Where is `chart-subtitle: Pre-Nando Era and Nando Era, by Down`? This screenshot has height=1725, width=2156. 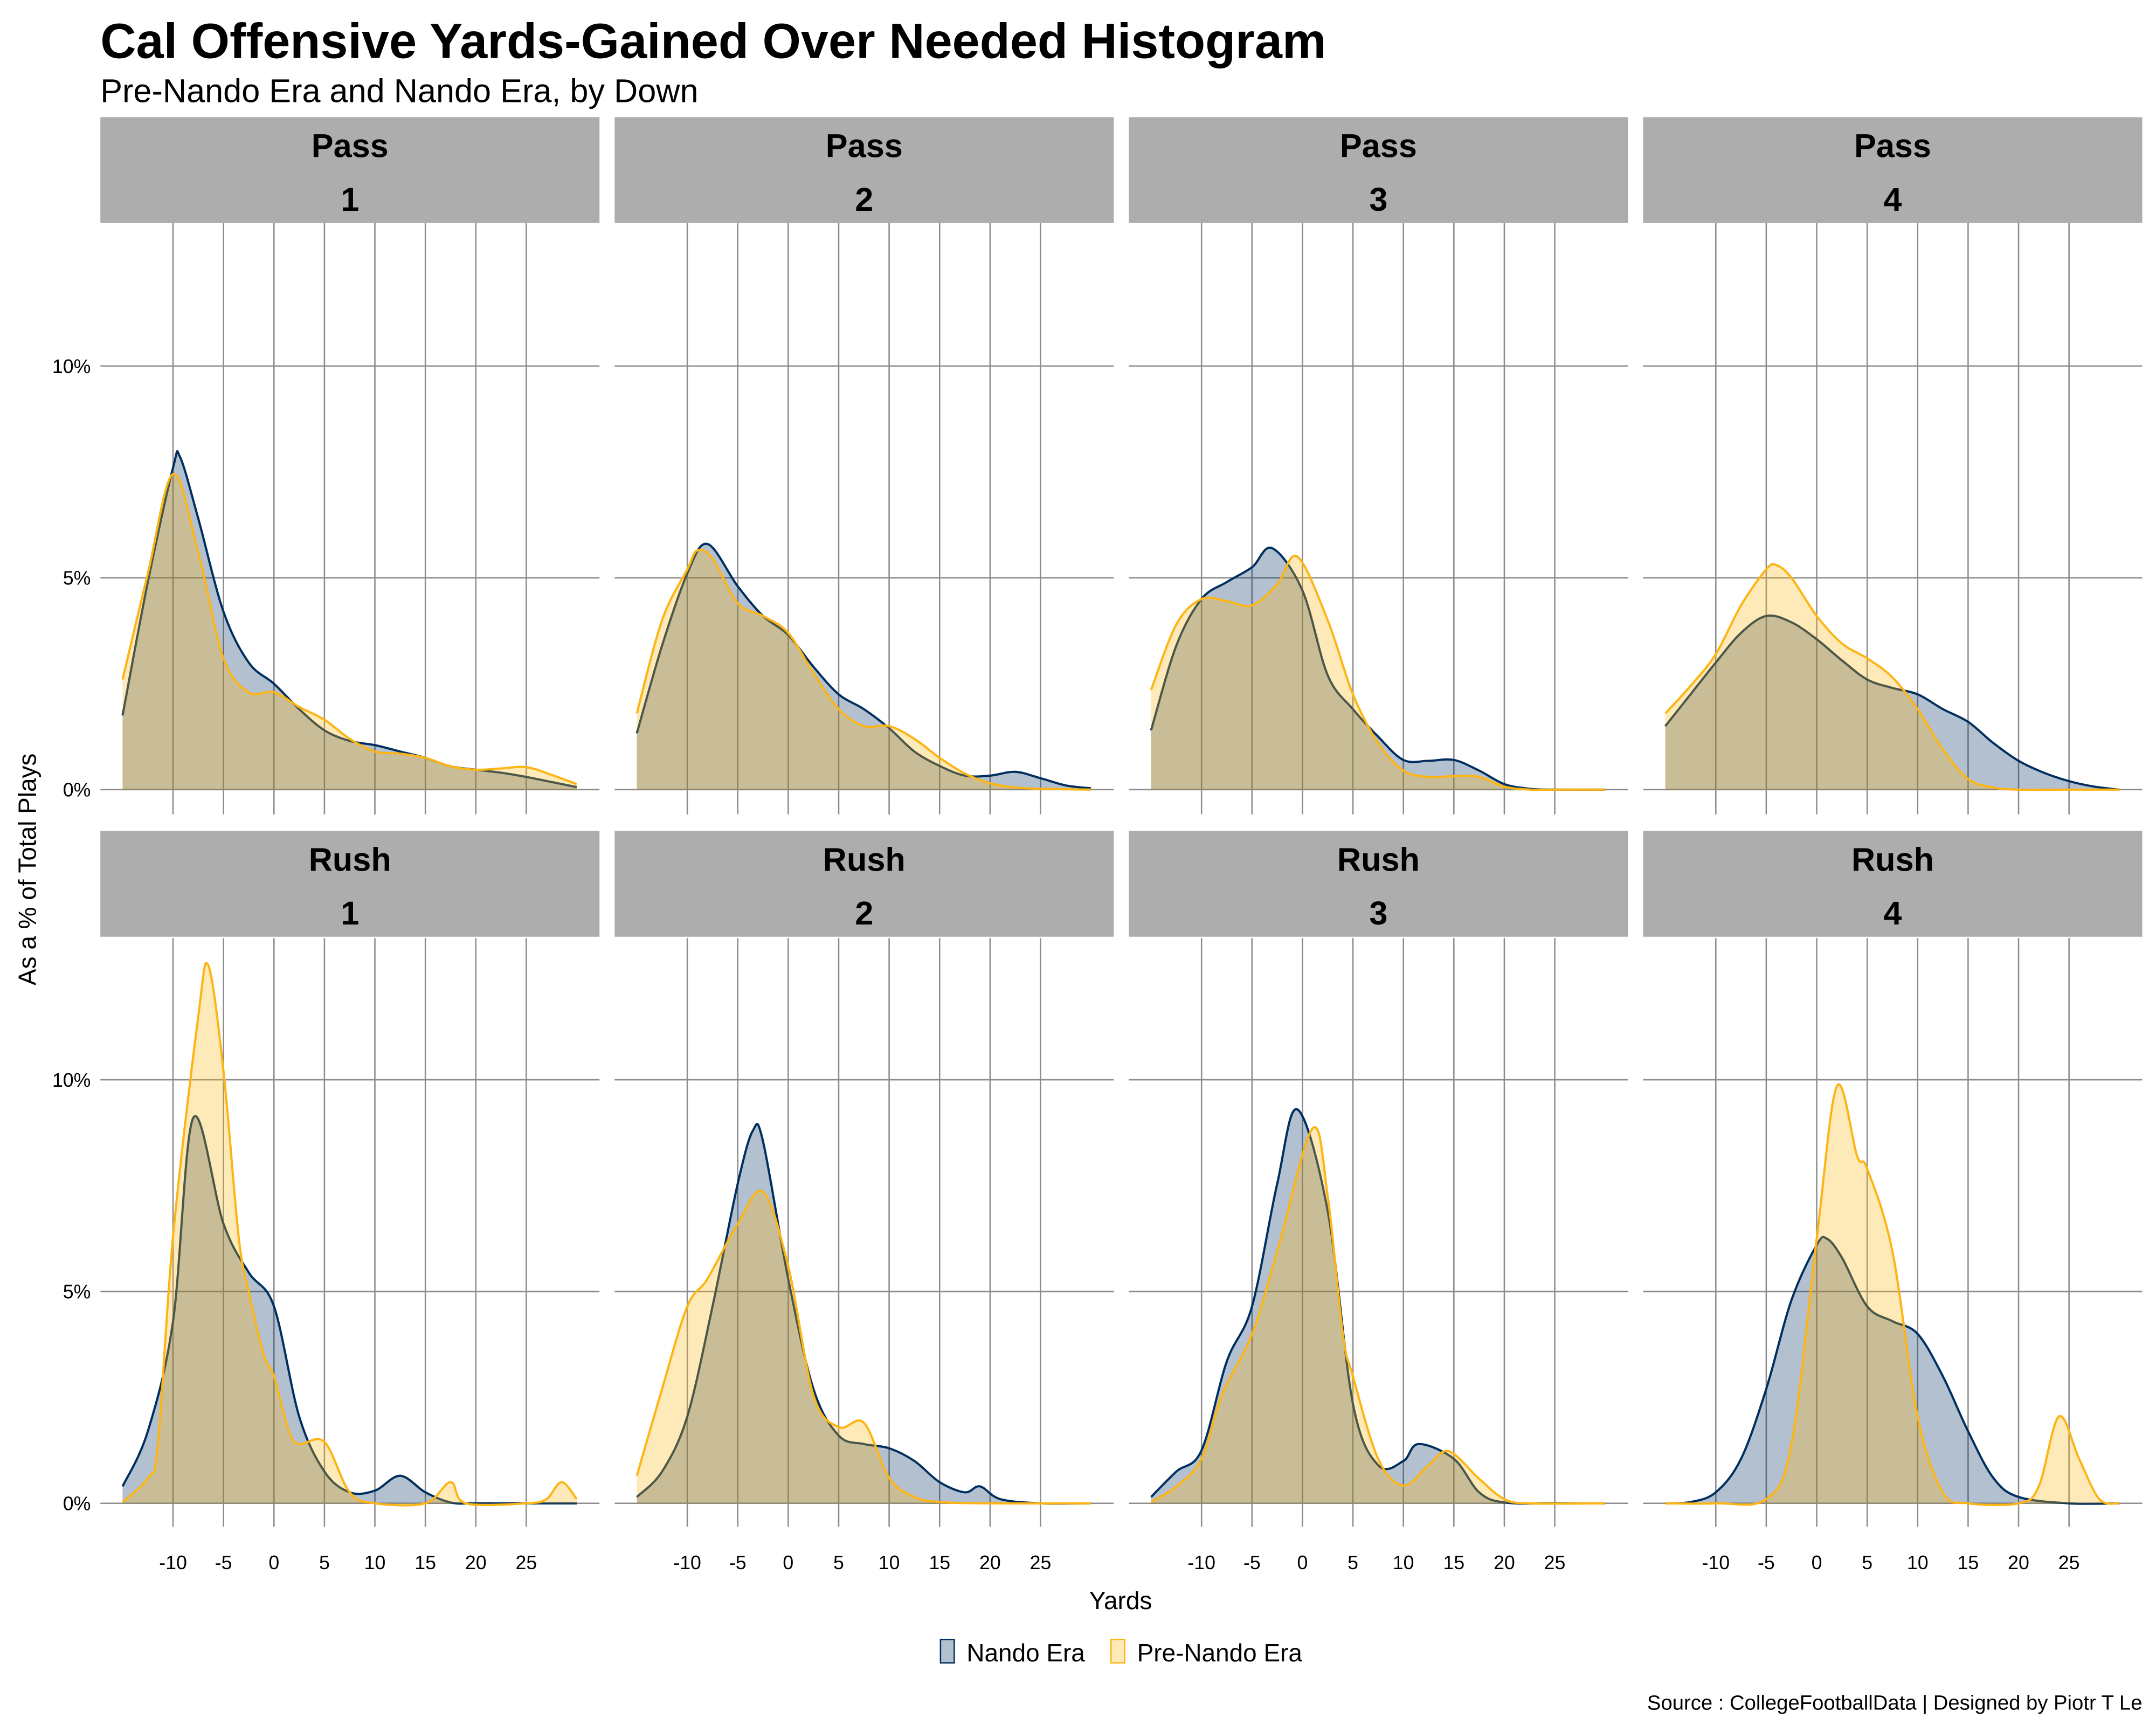
chart-subtitle: Pre-Nando Era and Nando Era, by Down is located at coordinates (399, 90).